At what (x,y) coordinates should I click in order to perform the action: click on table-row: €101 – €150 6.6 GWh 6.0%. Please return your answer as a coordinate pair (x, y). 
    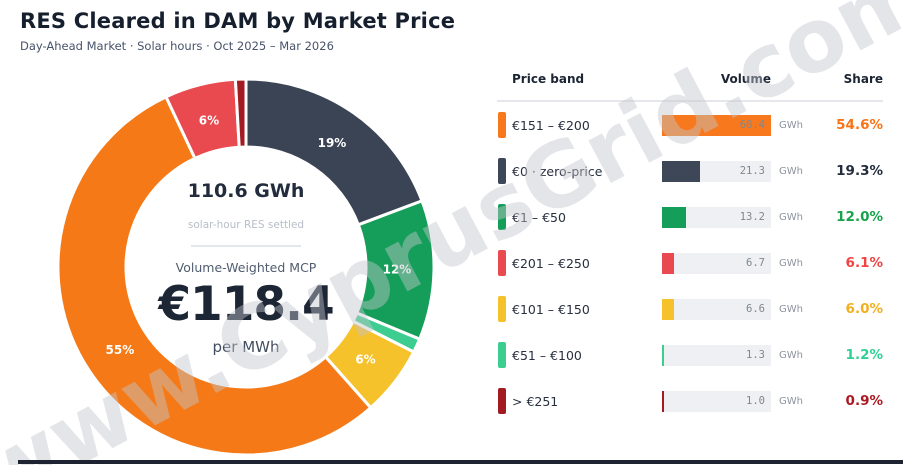
    Looking at the image, I should click on (690, 309).